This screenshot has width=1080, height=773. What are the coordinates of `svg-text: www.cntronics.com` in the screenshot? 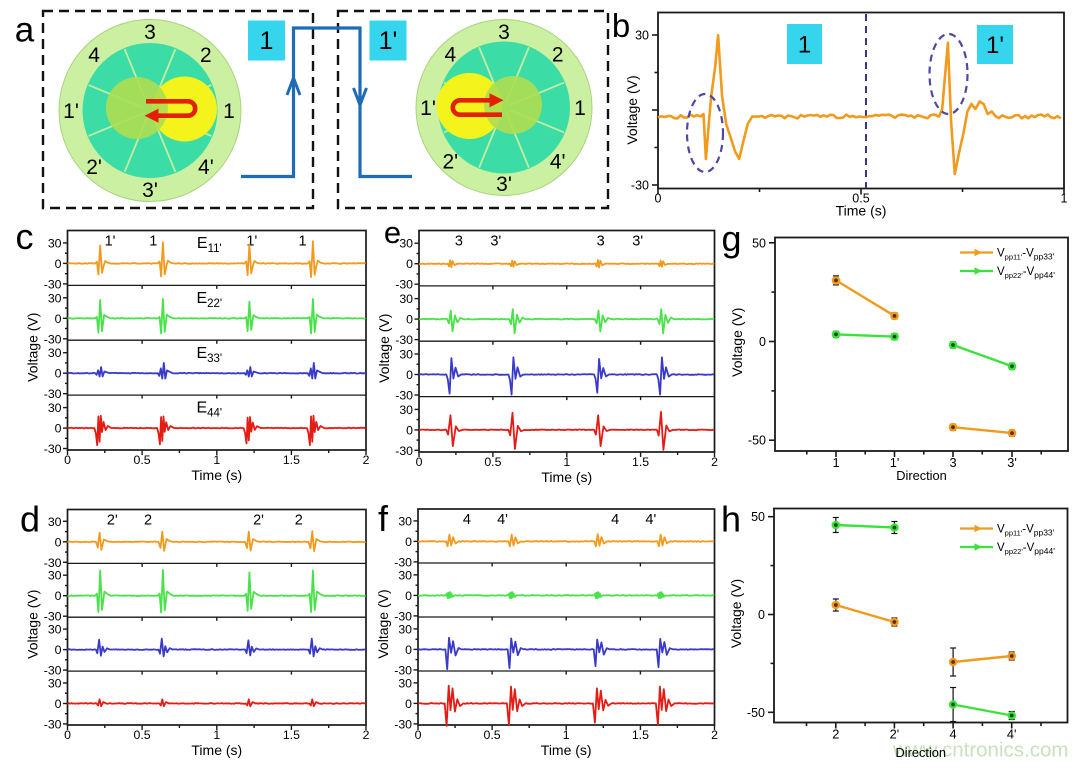 It's located at (980, 750).